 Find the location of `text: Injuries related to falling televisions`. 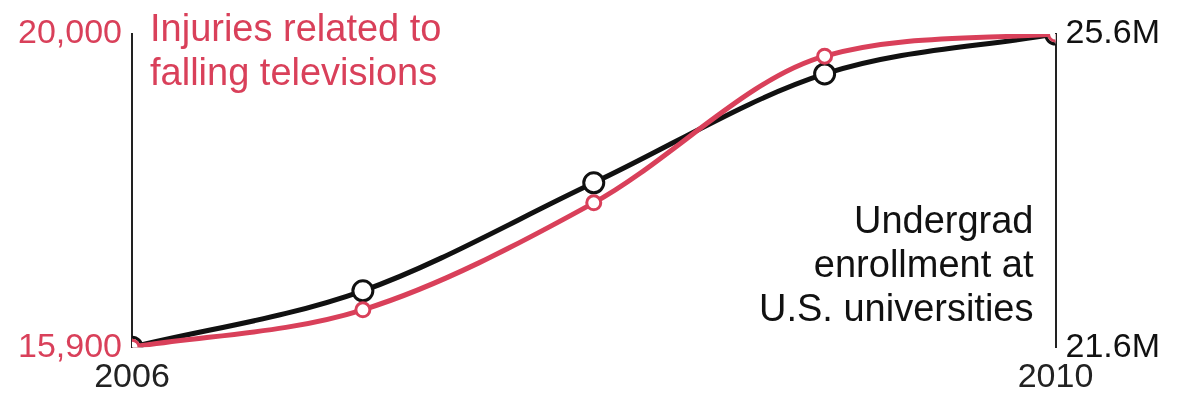

text: Injuries related to falling televisions is located at coordinates (295, 50).